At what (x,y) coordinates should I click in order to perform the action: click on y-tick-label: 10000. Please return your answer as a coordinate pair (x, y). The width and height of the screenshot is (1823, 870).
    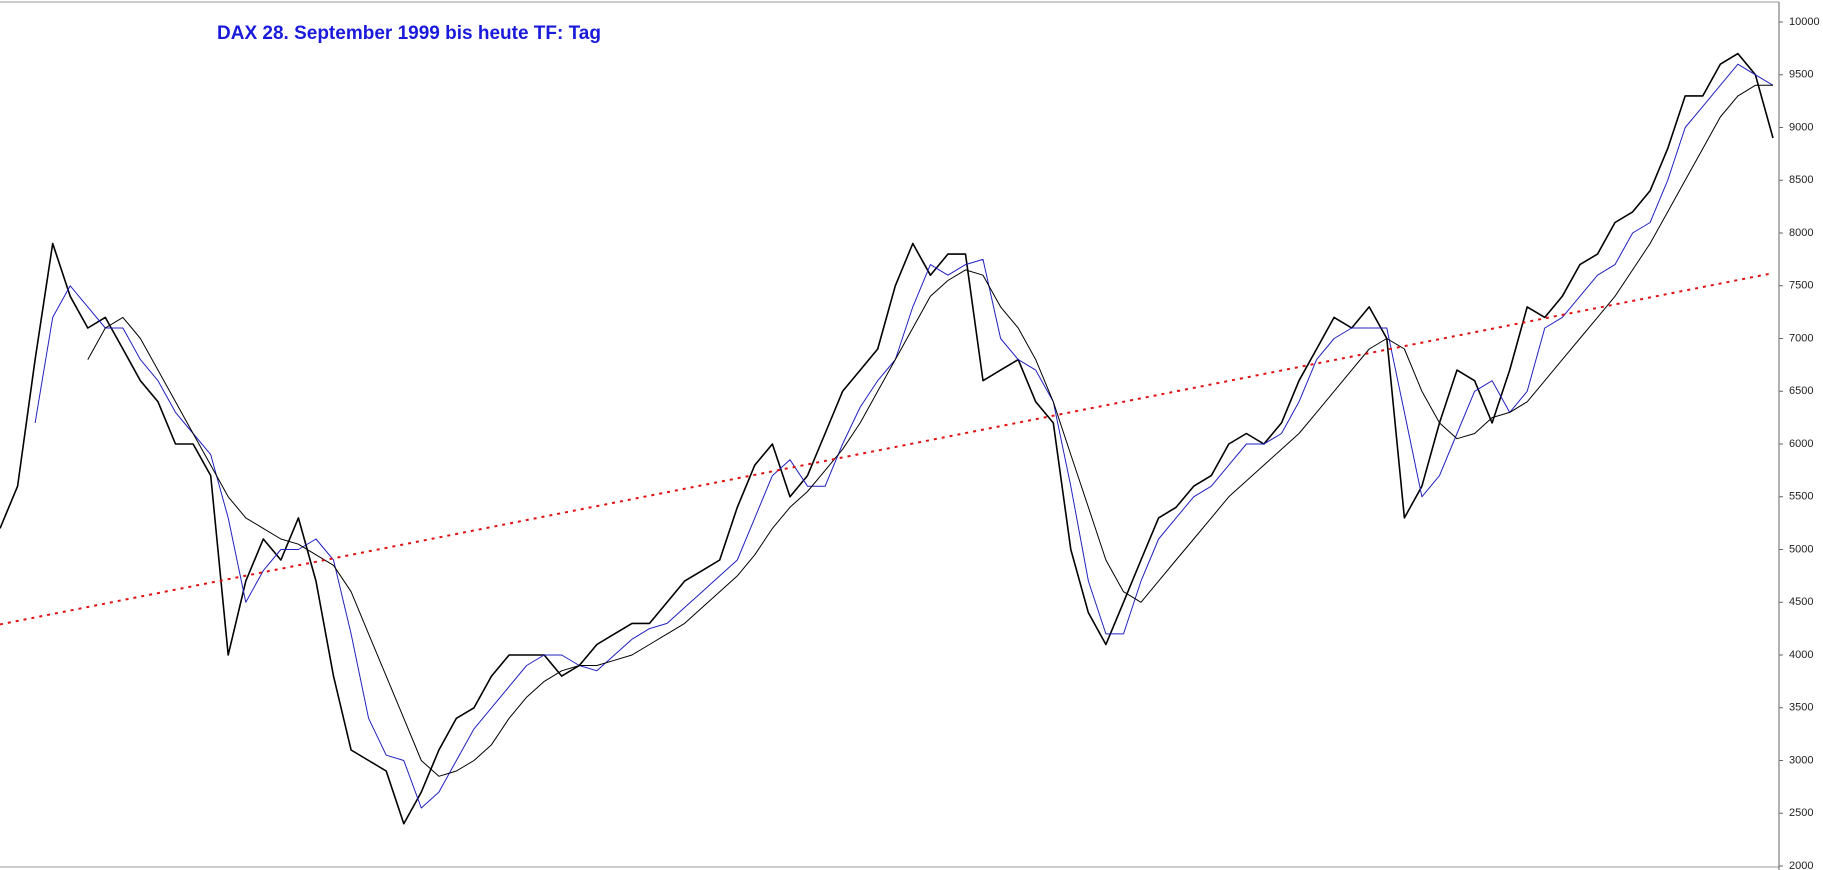
    Looking at the image, I should click on (1804, 22).